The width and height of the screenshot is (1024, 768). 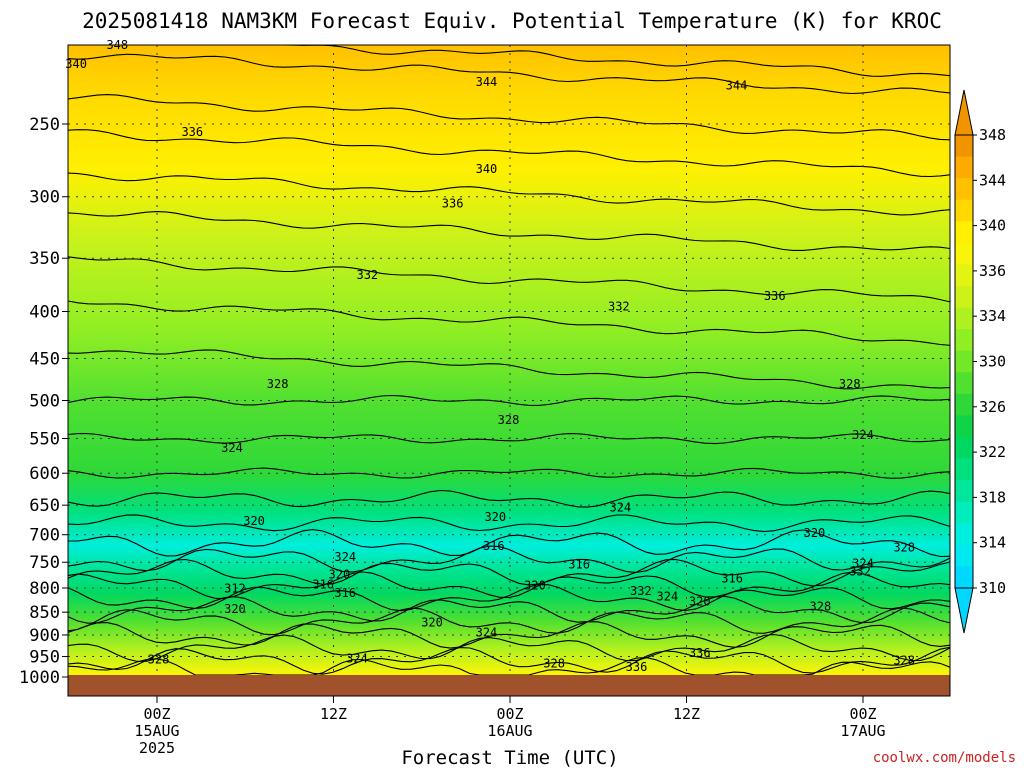 I want to click on colorbar-bottom-arrow, so click(x=964, y=610).